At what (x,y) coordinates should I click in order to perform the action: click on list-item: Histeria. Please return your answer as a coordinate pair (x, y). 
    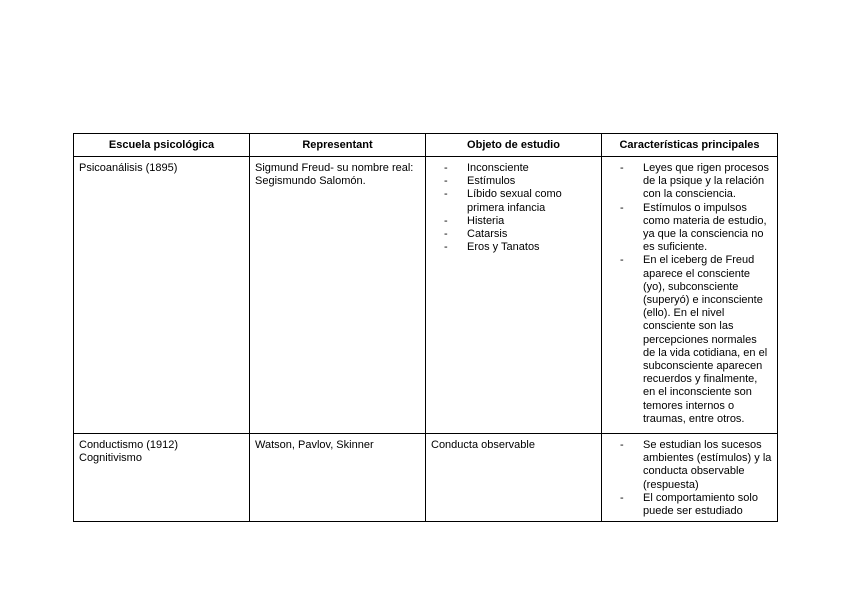
    Looking at the image, I should click on (513, 221).